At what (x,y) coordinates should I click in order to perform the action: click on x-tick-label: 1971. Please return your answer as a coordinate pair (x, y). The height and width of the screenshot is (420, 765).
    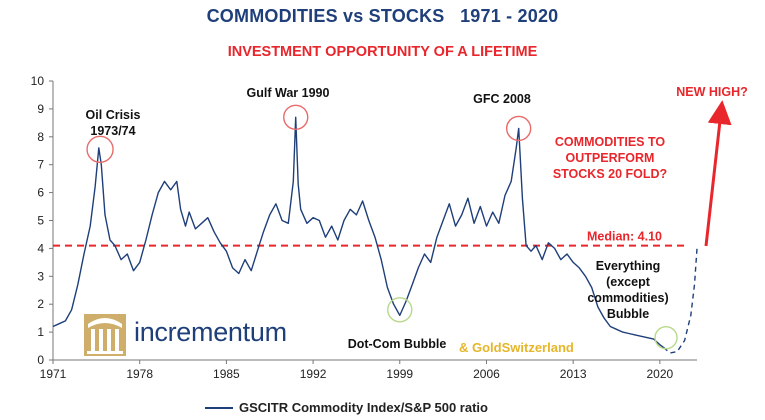
    Looking at the image, I should click on (53, 374).